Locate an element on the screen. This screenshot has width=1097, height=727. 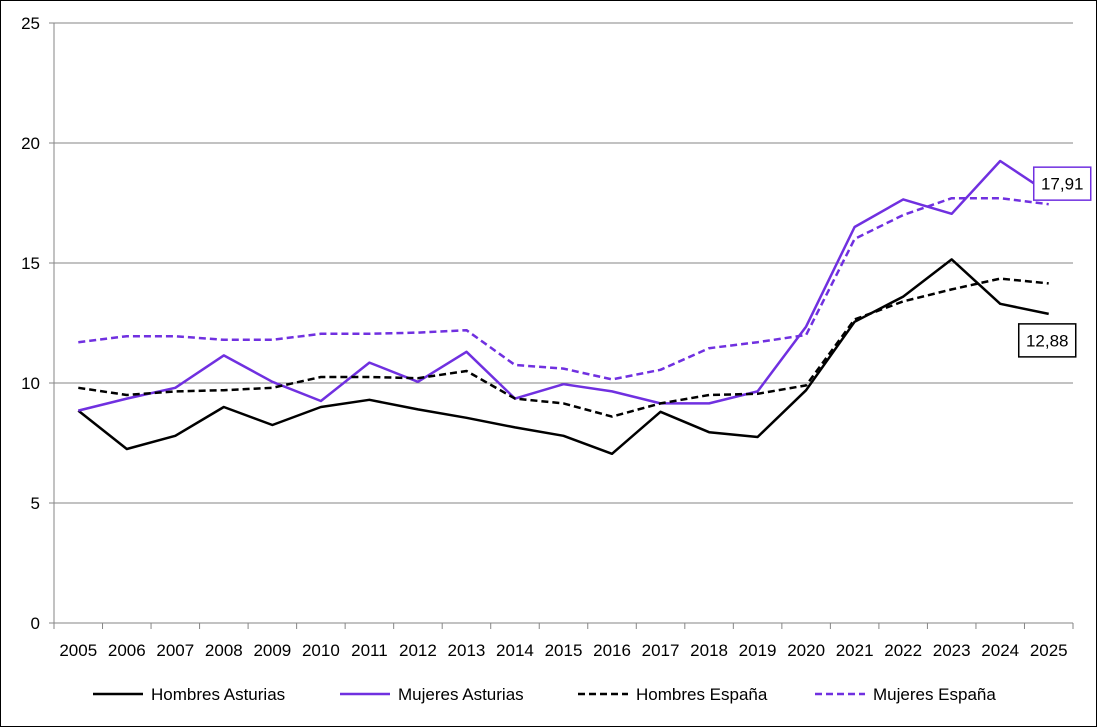
y-tick-label: 15 is located at coordinates (30, 263).